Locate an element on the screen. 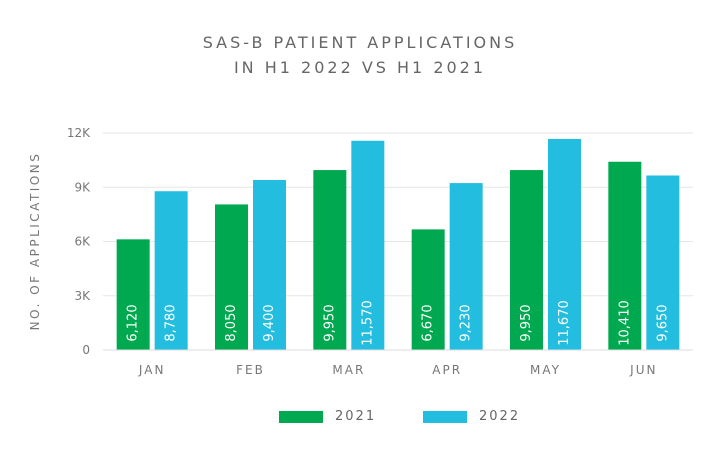 Image resolution: width=720 pixels, height=450 pixels. data-label: 10,410 is located at coordinates (624, 323).